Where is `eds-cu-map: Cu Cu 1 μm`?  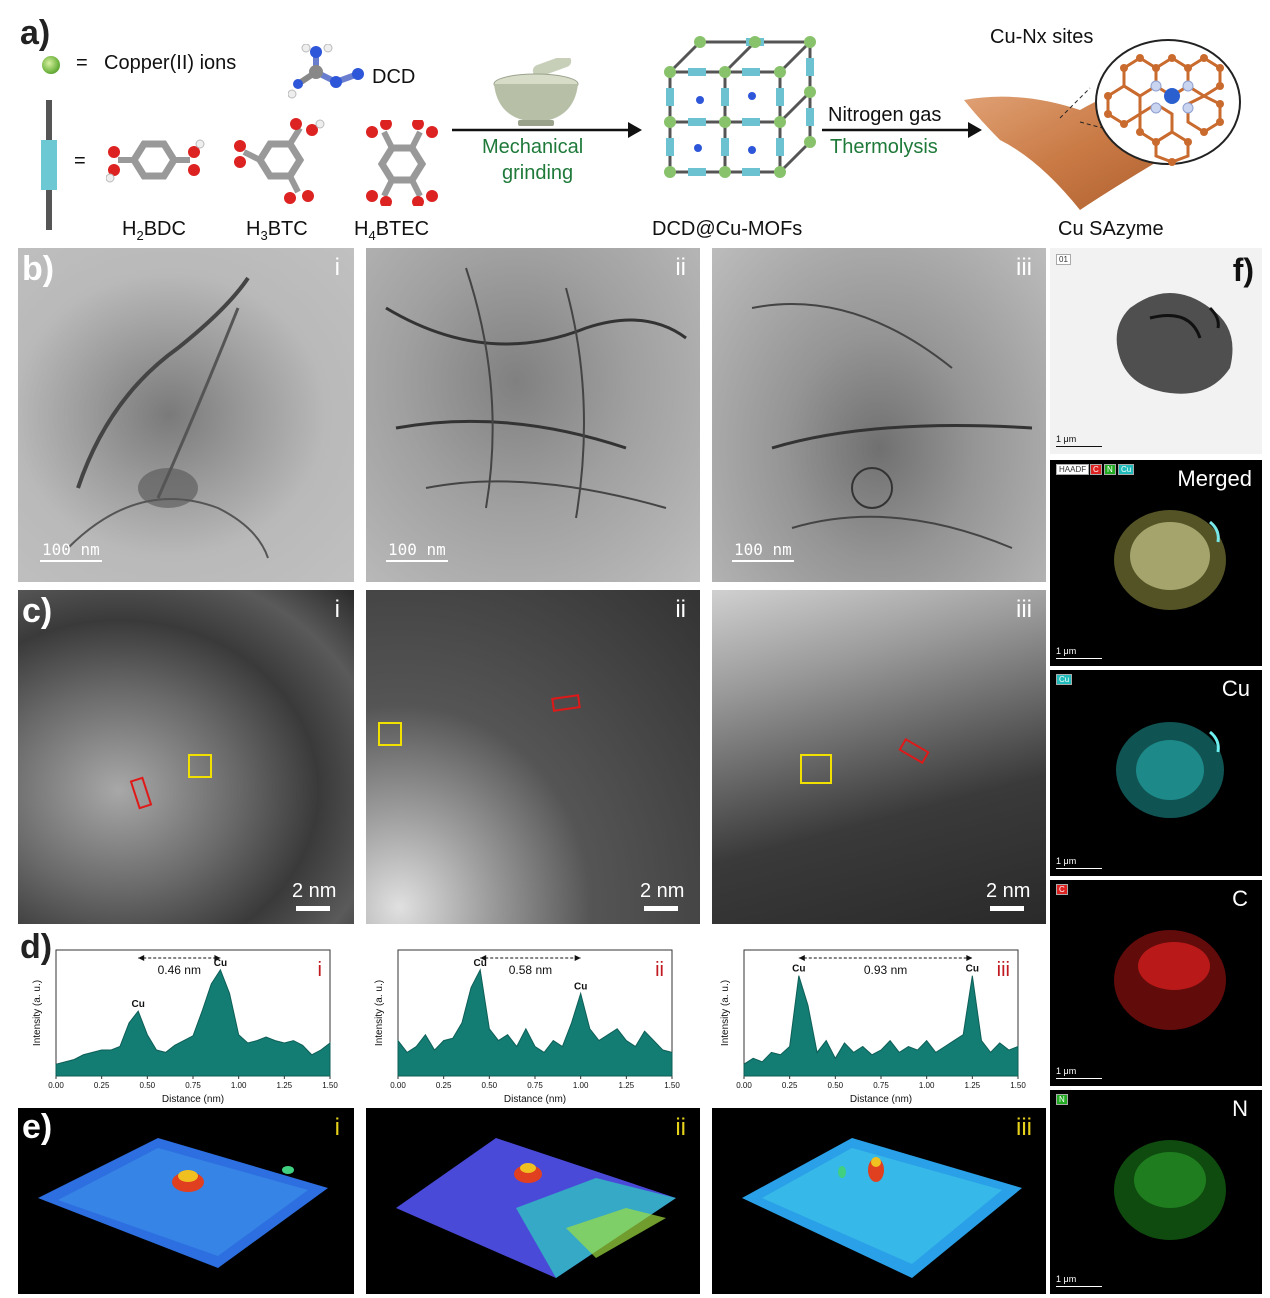 eds-cu-map: Cu Cu 1 μm is located at coordinates (1156, 773).